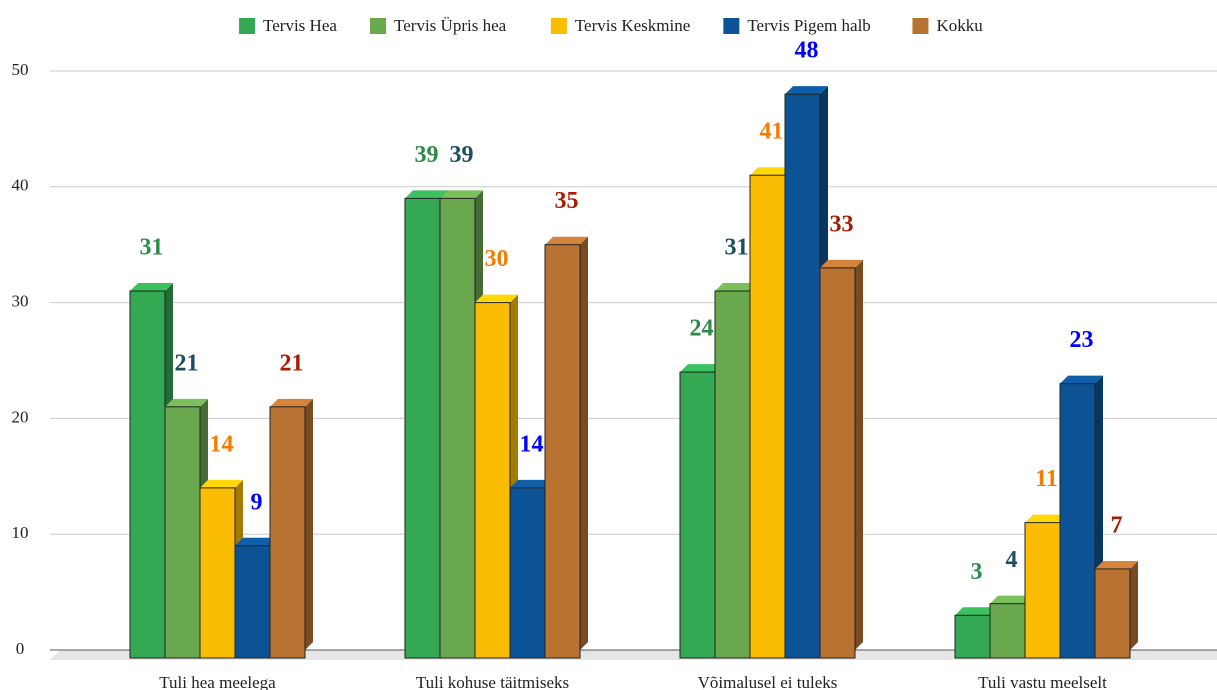  I want to click on value-label: 35, so click(567, 201).